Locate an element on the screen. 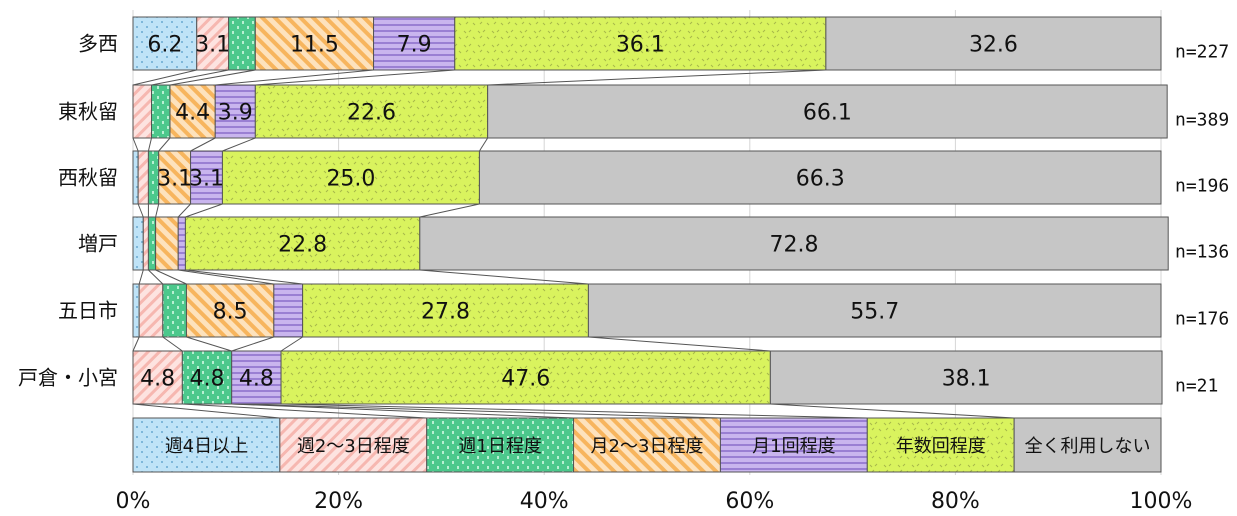  data-label: 36.1 is located at coordinates (640, 45).